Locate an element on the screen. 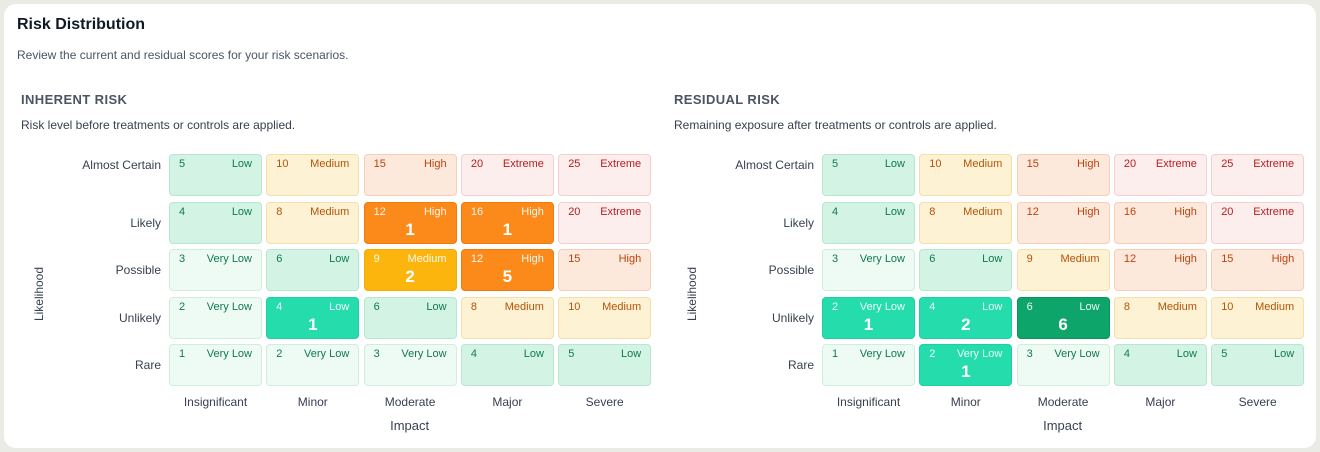 This screenshot has width=1320, height=452. risk-score: 9 is located at coordinates (376, 259).